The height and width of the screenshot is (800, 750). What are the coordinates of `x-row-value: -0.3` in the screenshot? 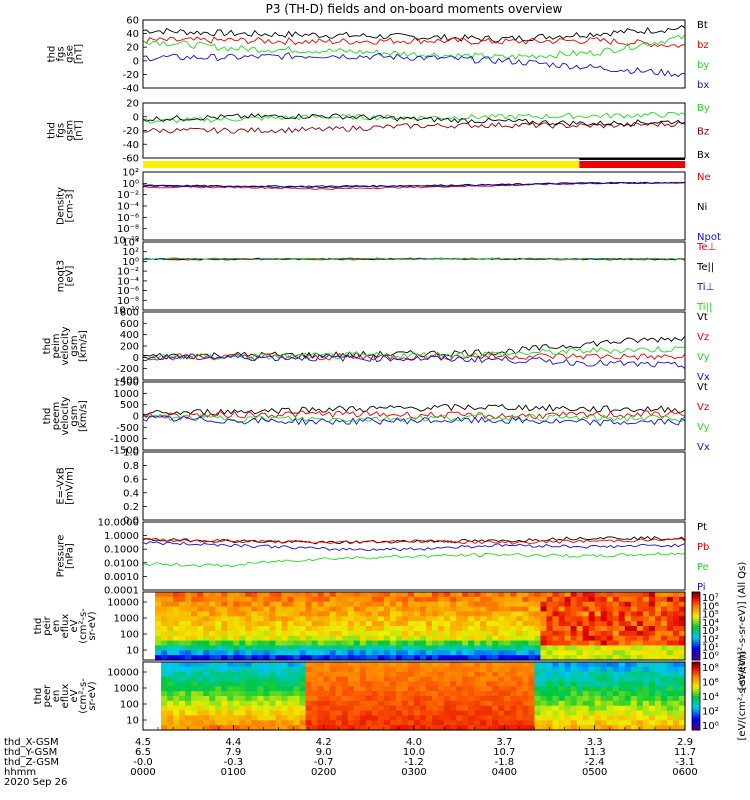 It's located at (234, 762).